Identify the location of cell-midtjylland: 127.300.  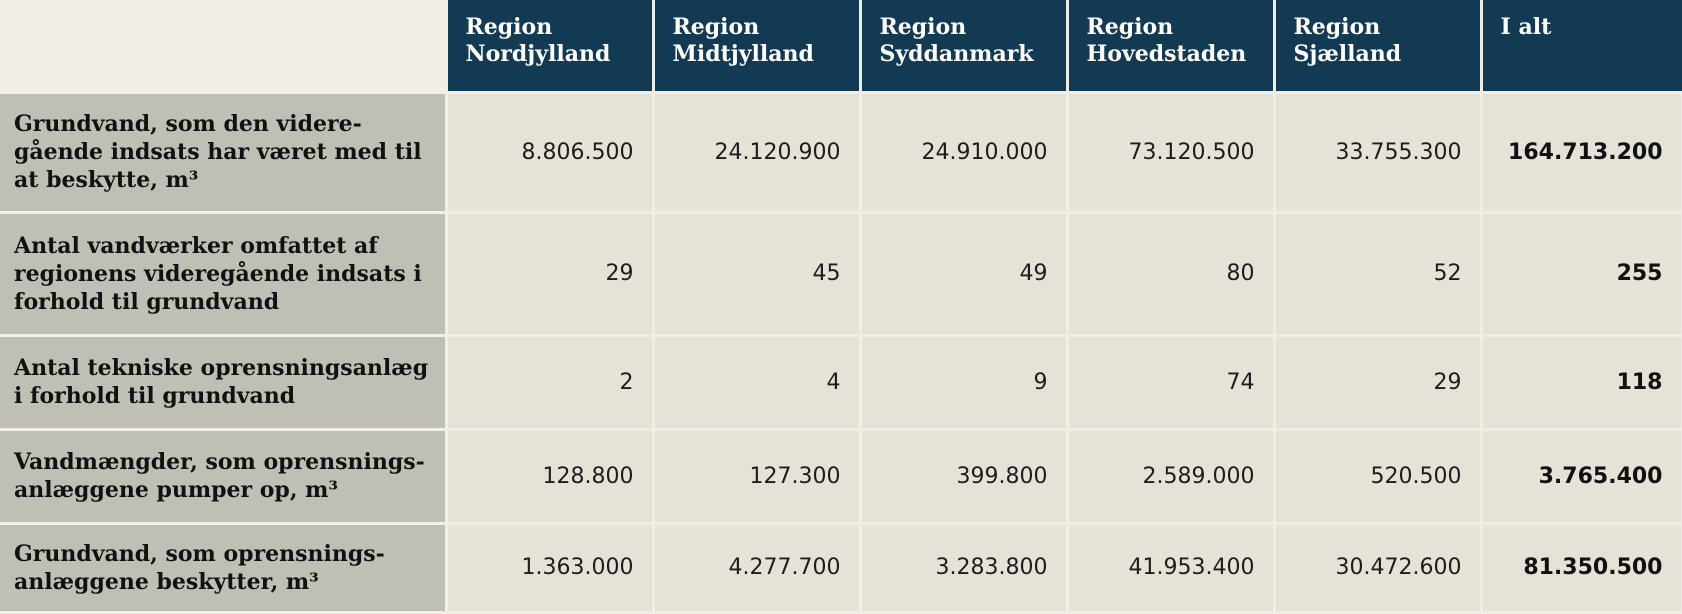
(756, 477).